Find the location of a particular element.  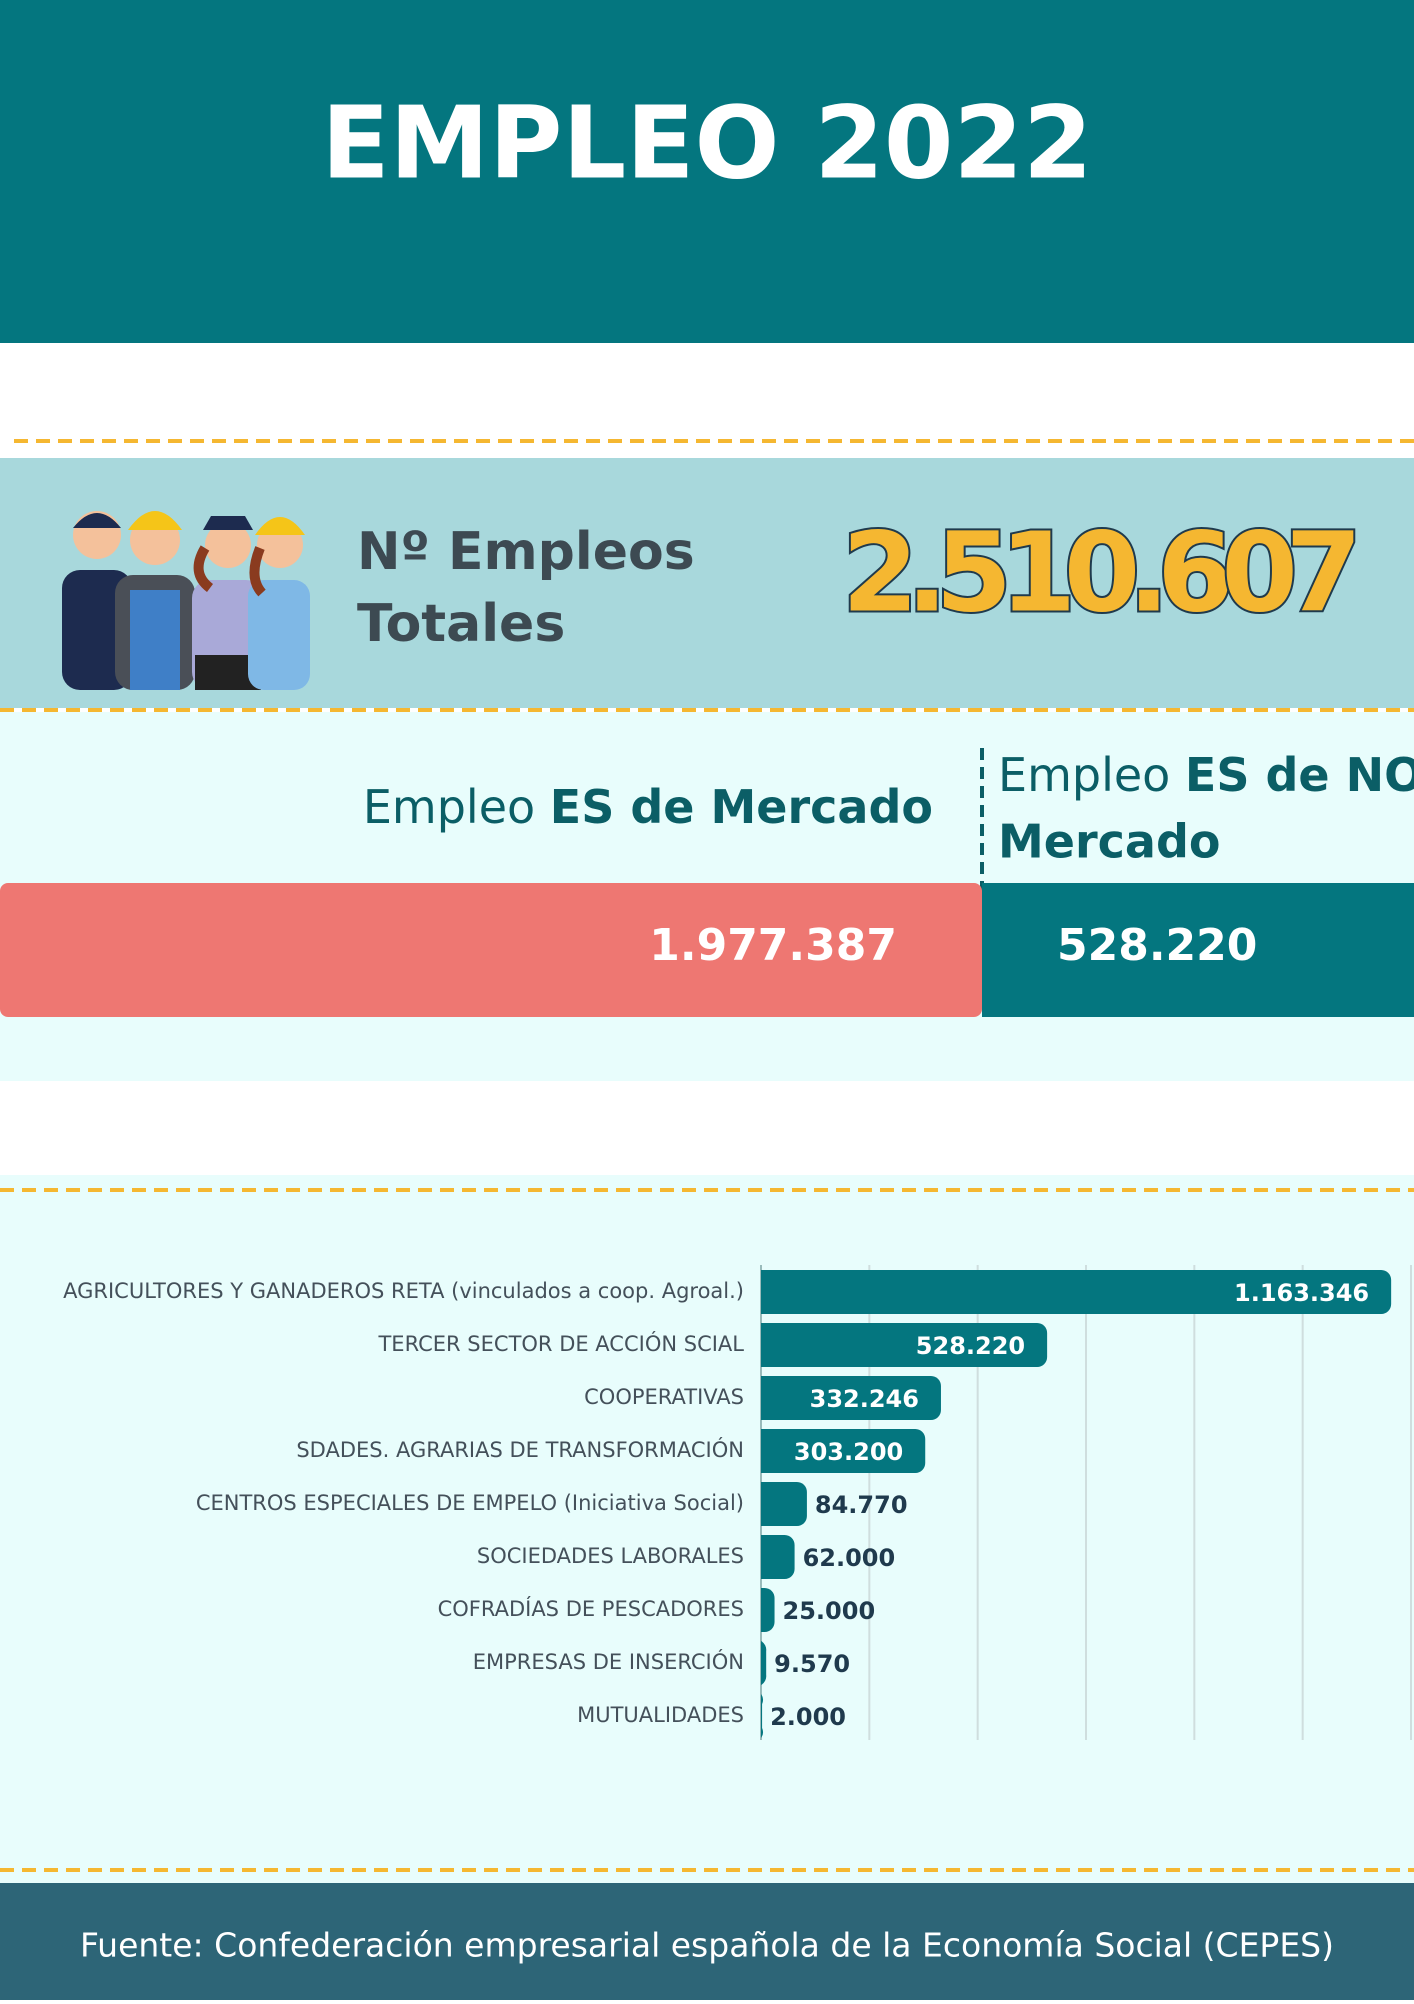

category-label: MUTUALIDADES is located at coordinates (660, 1715).